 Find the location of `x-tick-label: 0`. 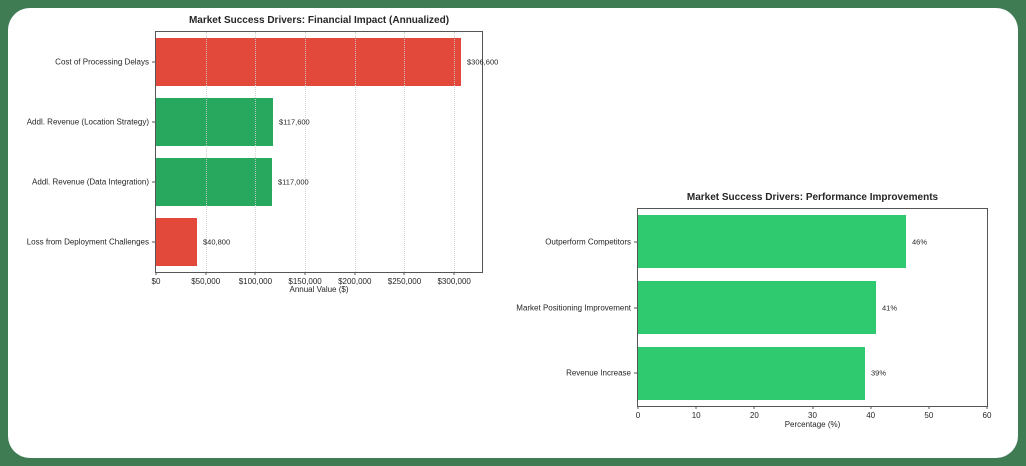

x-tick-label: 0 is located at coordinates (638, 415).